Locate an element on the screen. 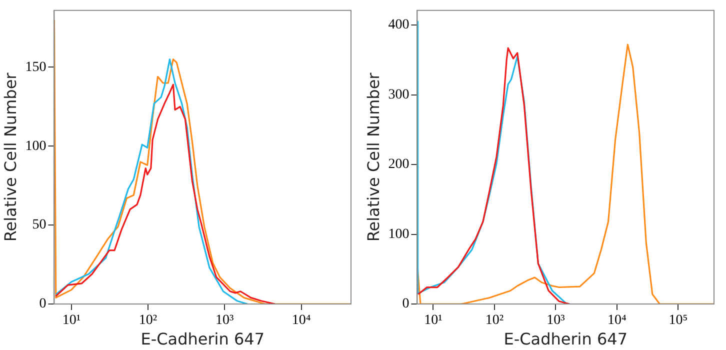 The height and width of the screenshot is (350, 726). y-tick-label: 200 is located at coordinates (399, 164).